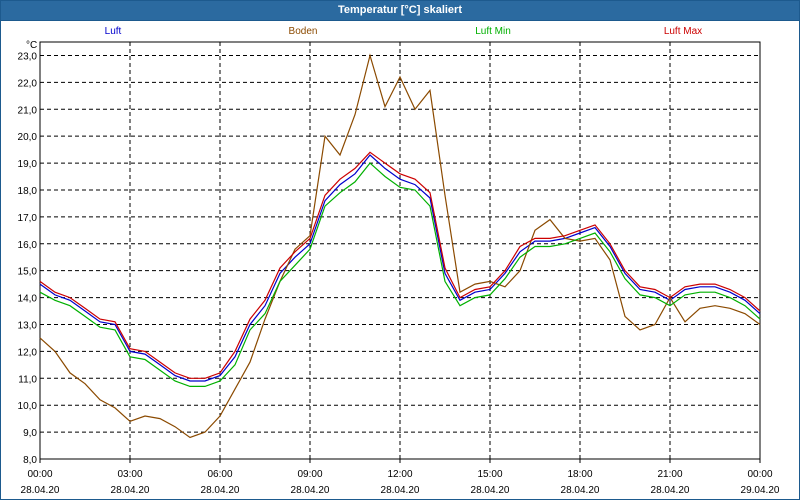 The width and height of the screenshot is (800, 500). What do you see at coordinates (30, 433) in the screenshot?
I see `y-tick-label: 9,0` at bounding box center [30, 433].